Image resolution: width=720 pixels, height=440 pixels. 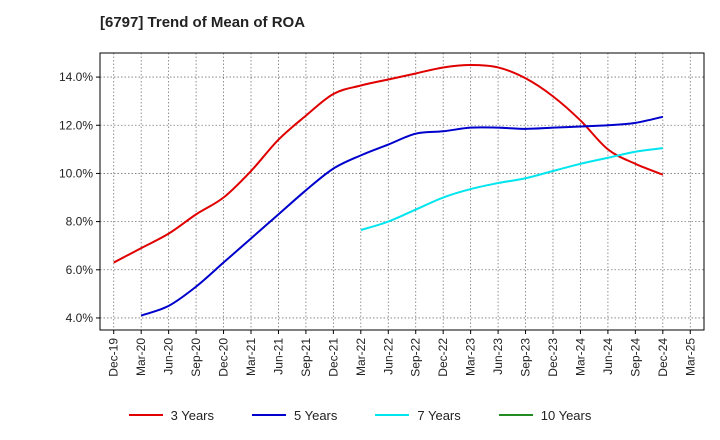 I want to click on x-tick-label: Dec-24, so click(x=663, y=357).